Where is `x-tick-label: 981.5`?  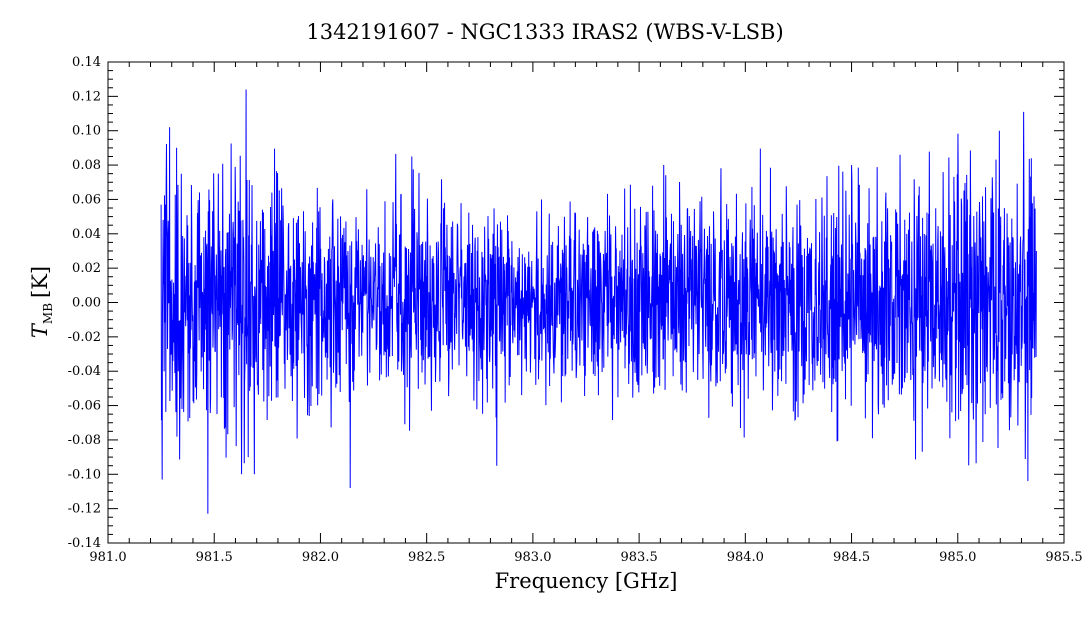 x-tick-label: 981.5 is located at coordinates (214, 557).